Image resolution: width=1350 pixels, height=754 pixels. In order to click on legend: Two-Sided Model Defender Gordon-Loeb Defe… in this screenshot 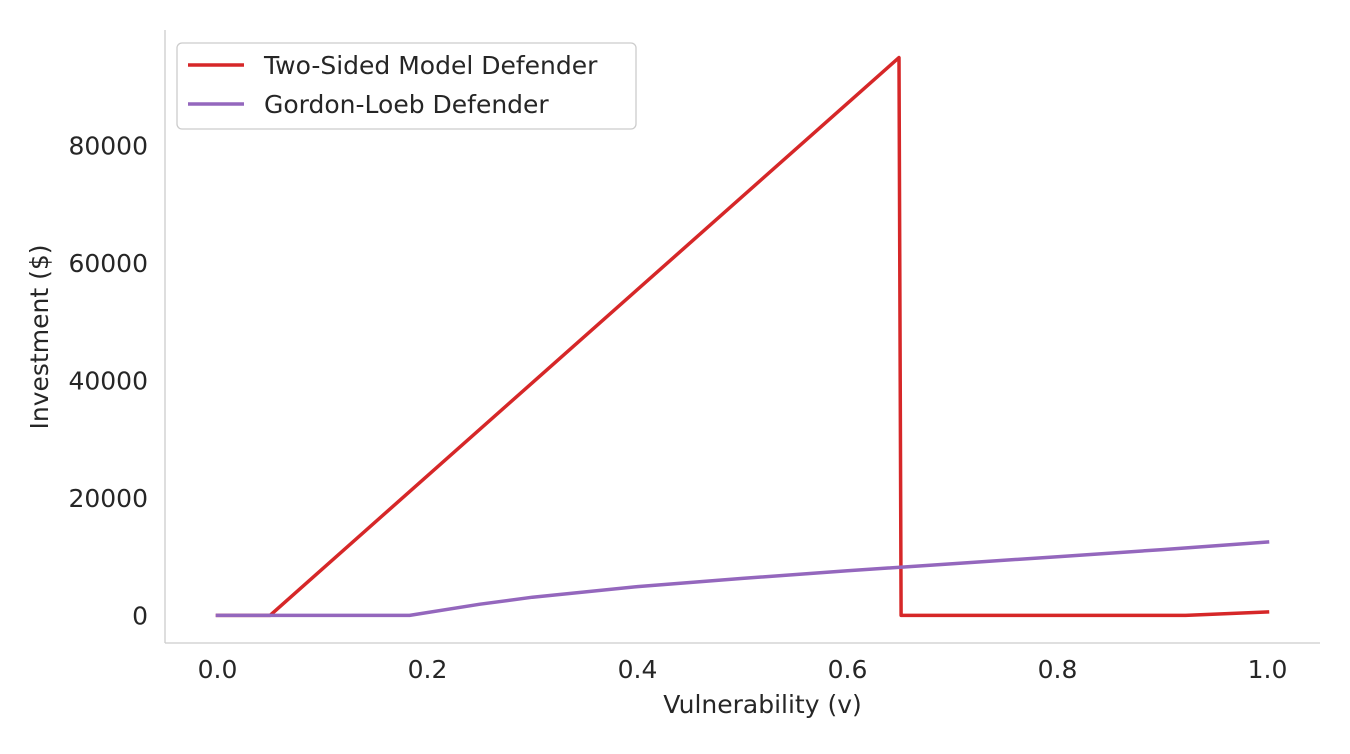, I will do `click(406, 86)`.